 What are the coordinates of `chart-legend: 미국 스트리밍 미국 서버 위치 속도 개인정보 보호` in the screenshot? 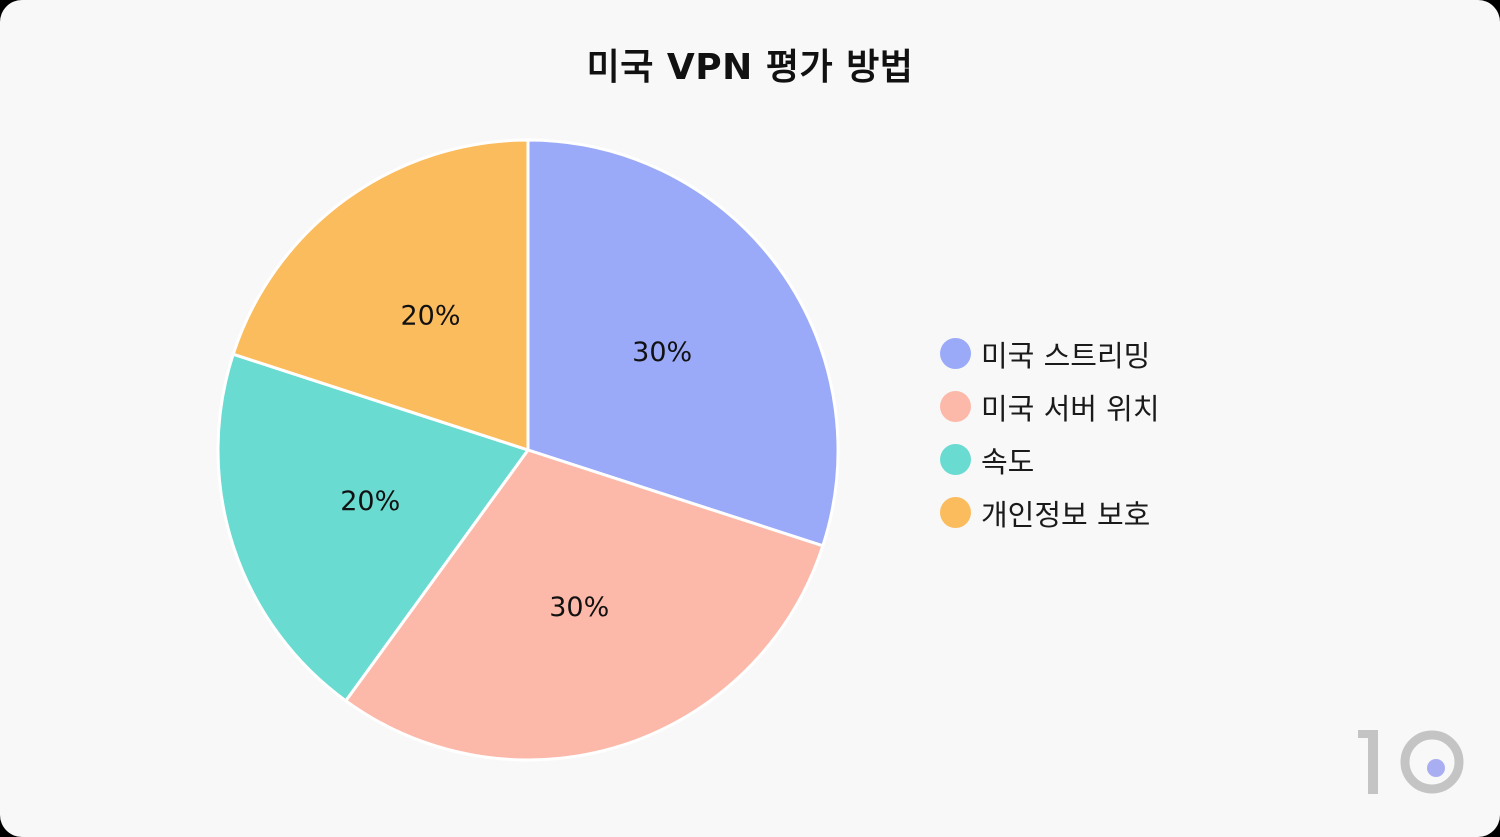 It's located at (1050, 433).